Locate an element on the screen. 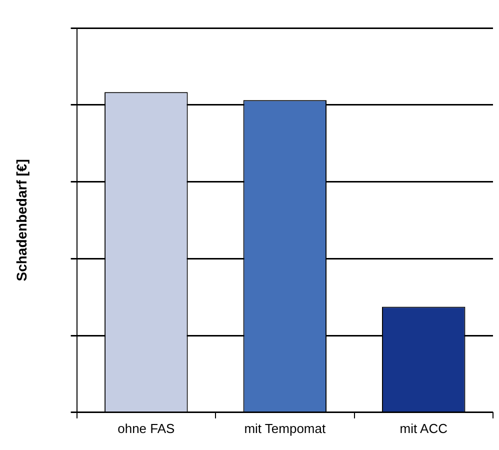 The width and height of the screenshot is (499, 450). y-axis-title: Schadenbedarf [€] is located at coordinates (21, 220).